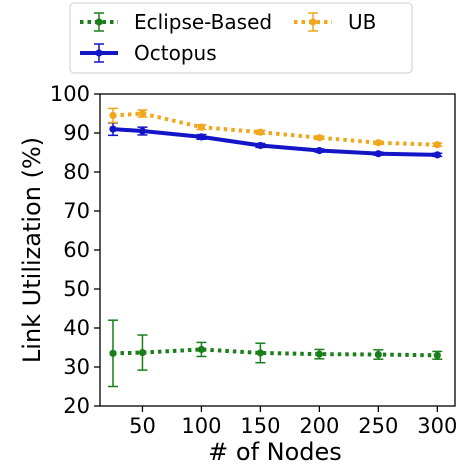 The image size is (474, 474). Describe the element at coordinates (362, 22) in the screenshot. I see `legend-label: UB` at that location.